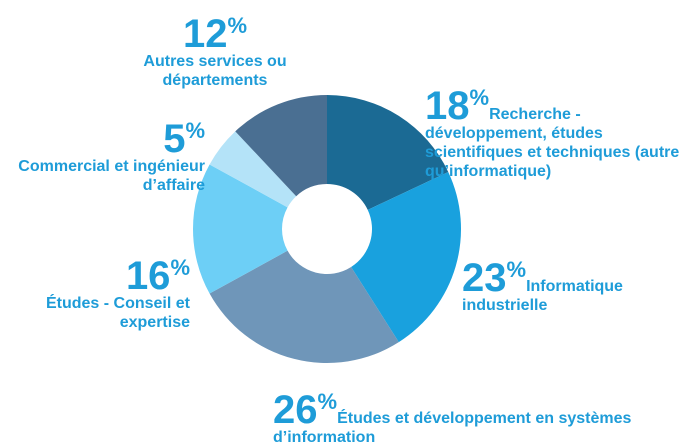  Describe the element at coordinates (157, 276) in the screenshot. I see `value-label: 16%` at that location.